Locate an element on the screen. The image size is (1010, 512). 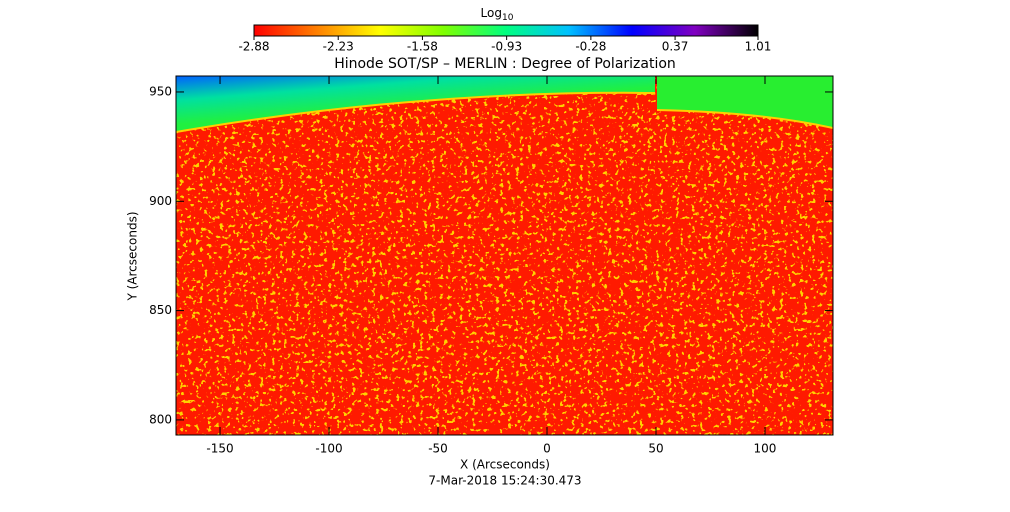
y-tick-label: 800 is located at coordinates (160, 419).